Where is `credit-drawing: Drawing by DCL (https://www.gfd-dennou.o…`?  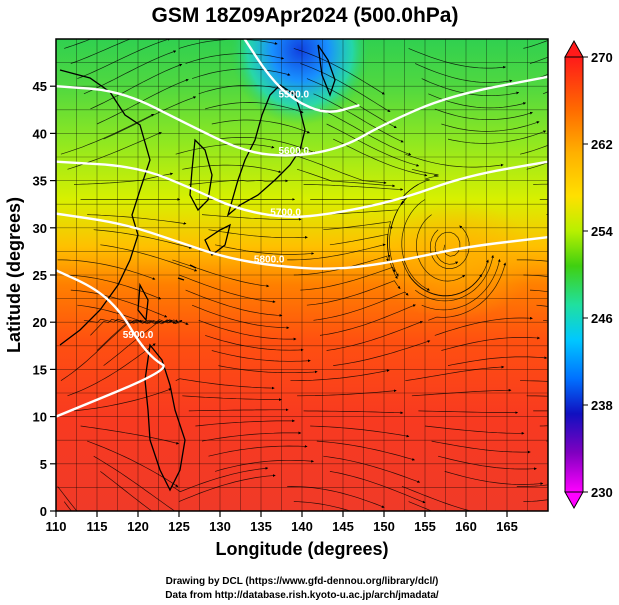 credit-drawing: Drawing by DCL (https://www.gfd-dennou.o… is located at coordinates (302, 581).